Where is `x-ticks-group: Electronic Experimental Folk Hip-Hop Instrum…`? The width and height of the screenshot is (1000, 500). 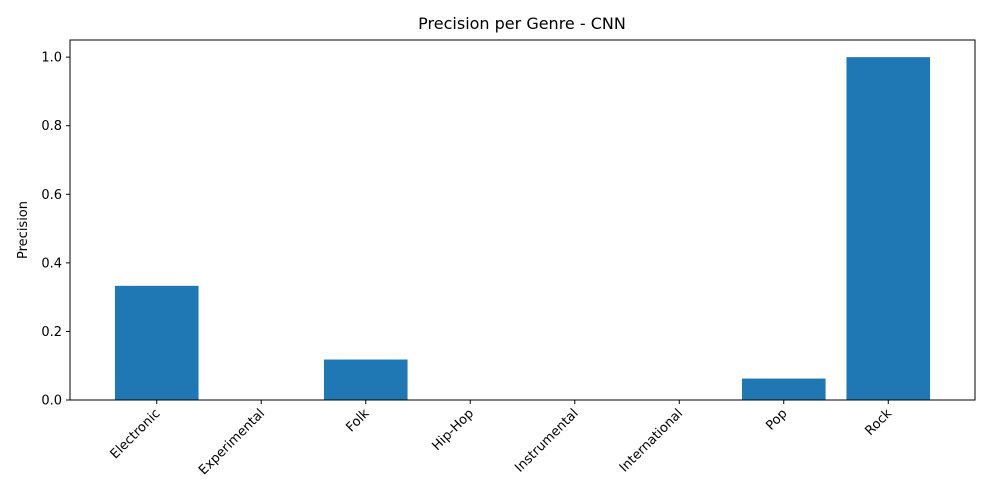
x-ticks-group: Electronic Experimental Folk Hip-Hop Instrum… is located at coordinates (502, 439).